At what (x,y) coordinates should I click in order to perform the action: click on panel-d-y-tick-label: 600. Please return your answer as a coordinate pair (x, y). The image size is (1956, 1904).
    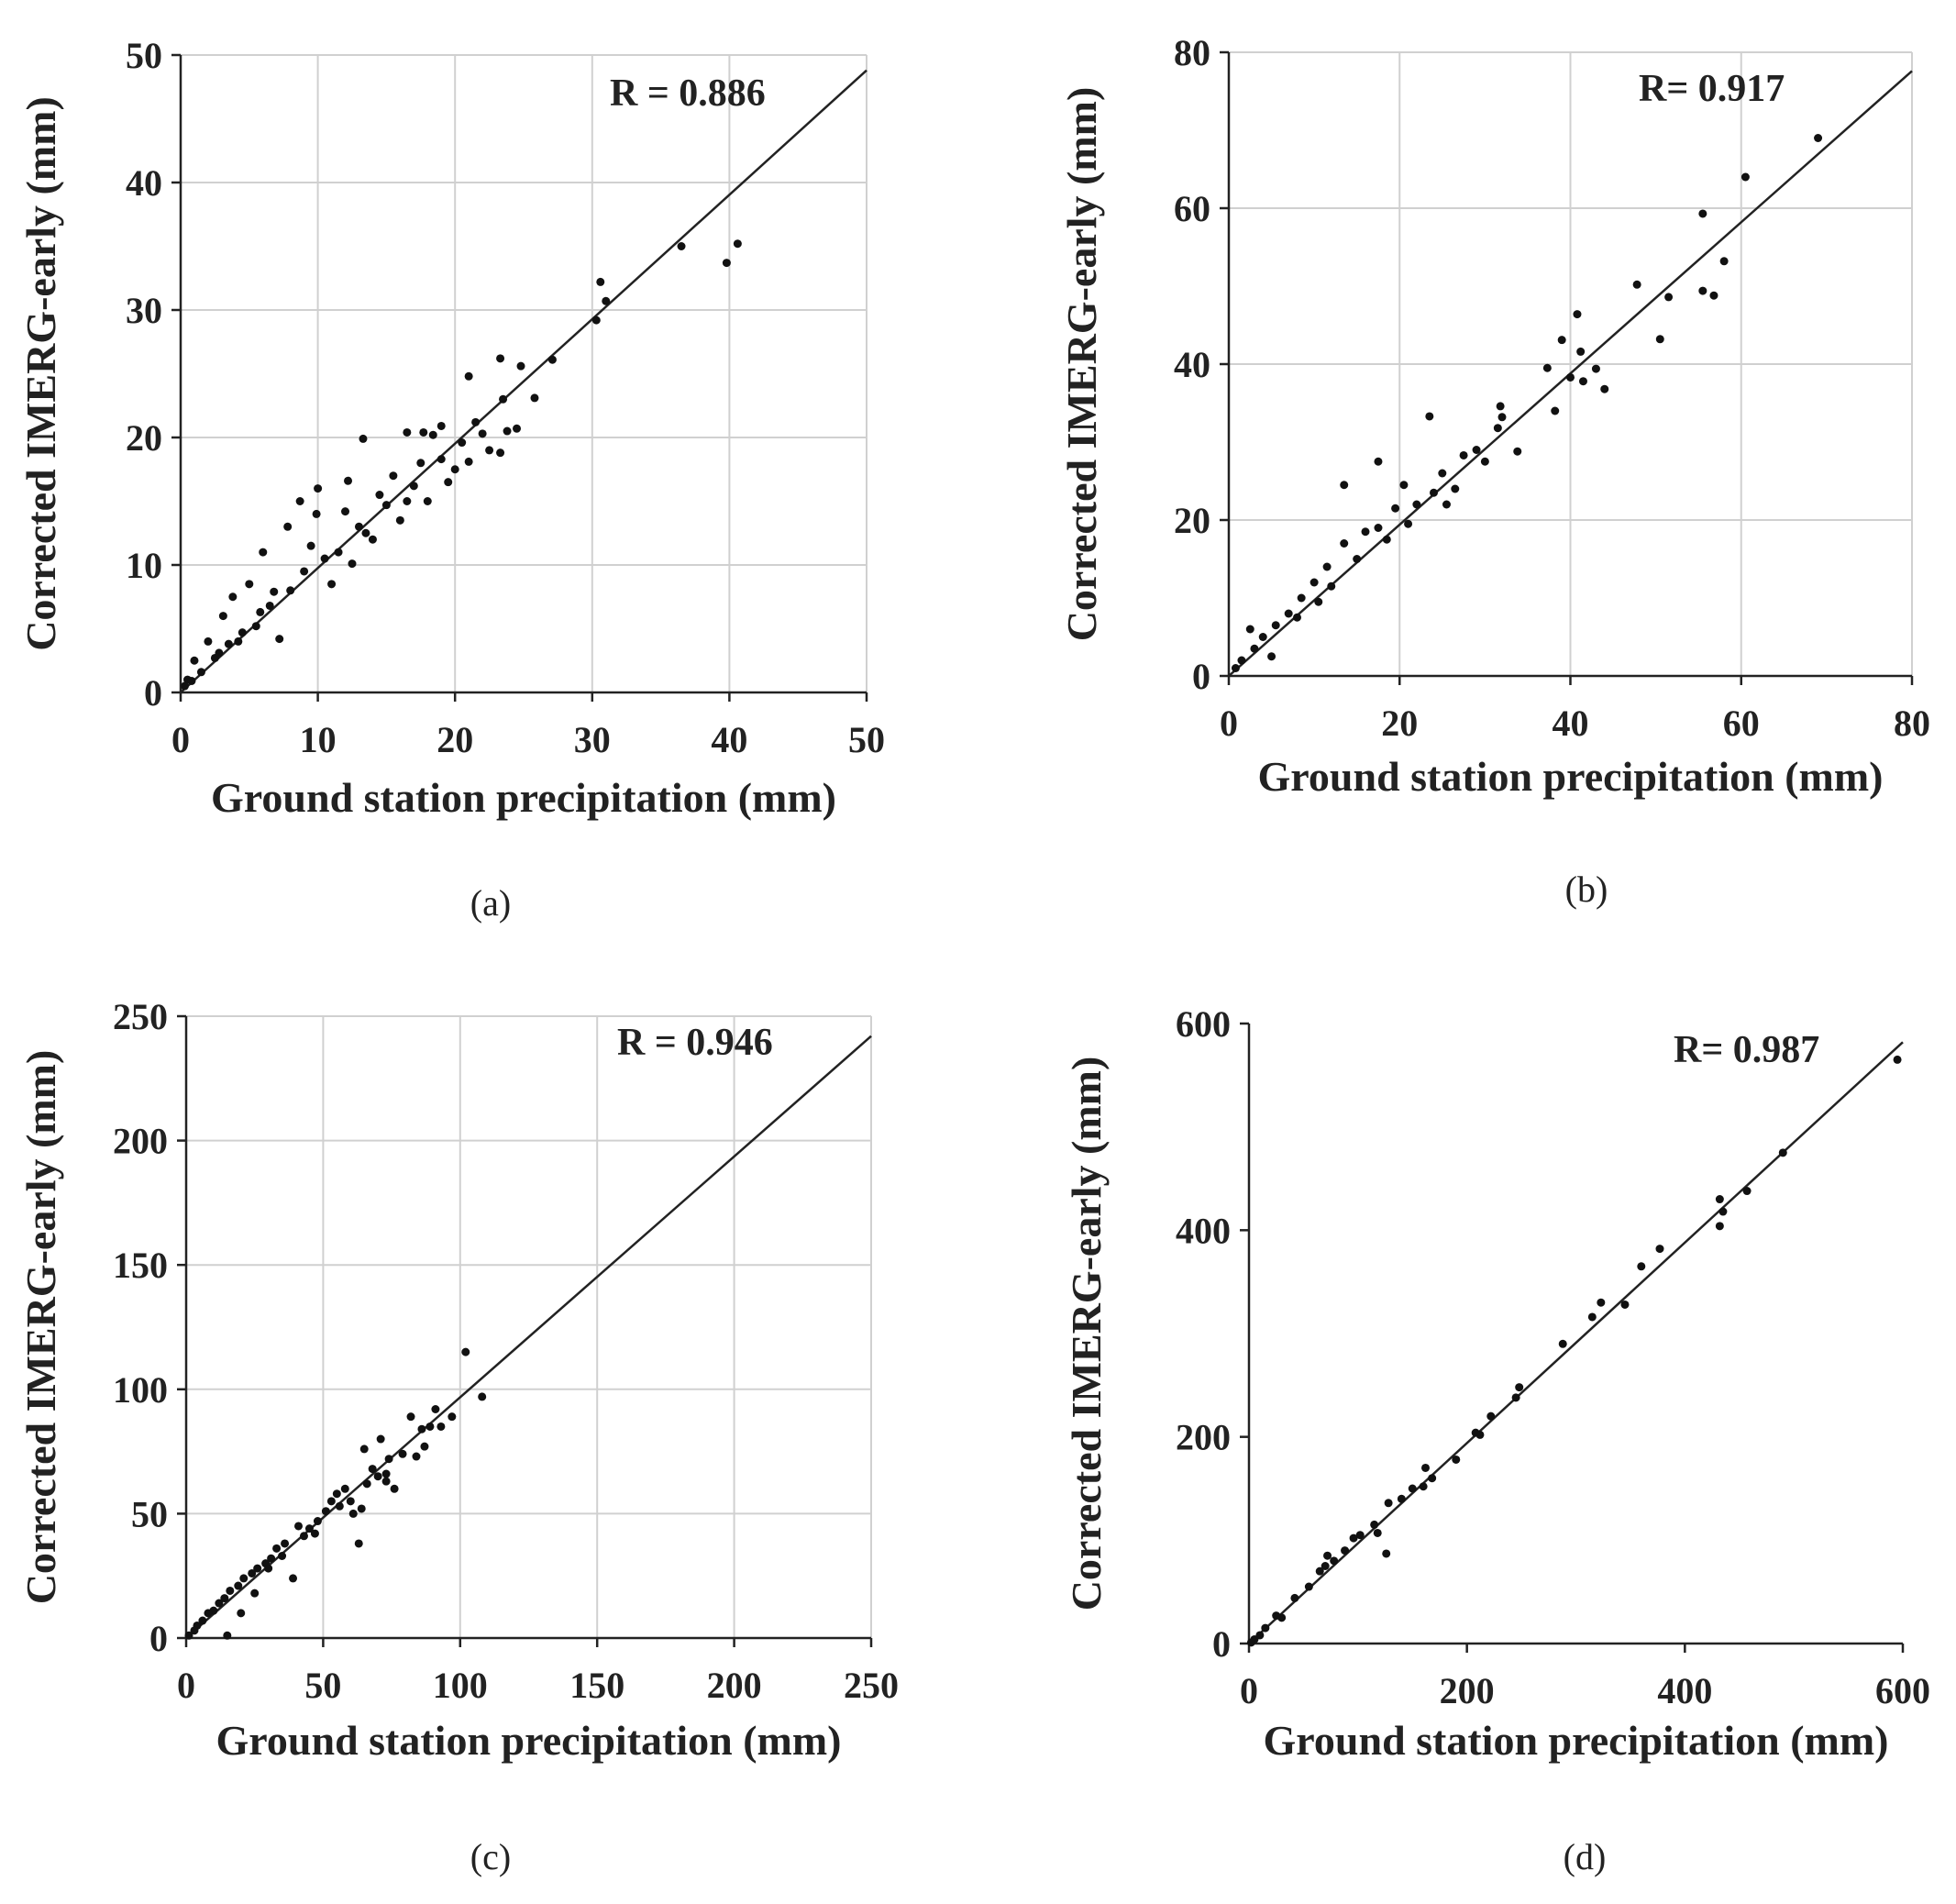
    Looking at the image, I should click on (1203, 1024).